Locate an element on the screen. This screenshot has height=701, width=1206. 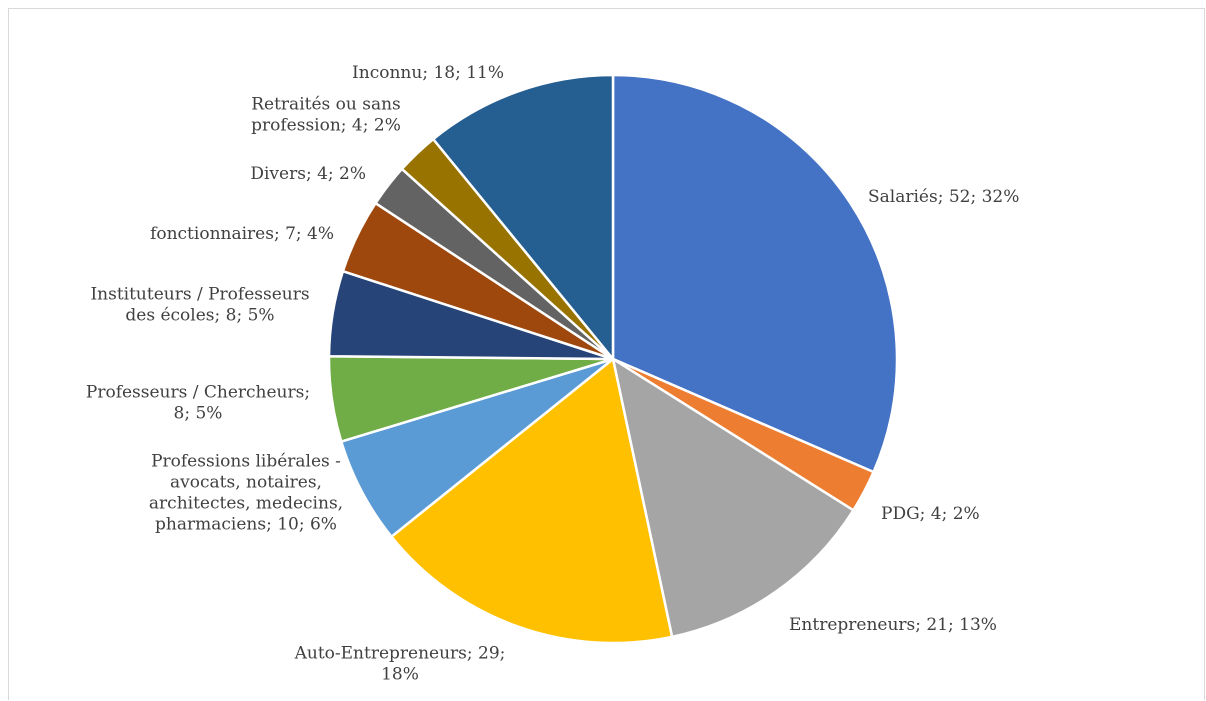
pie-slice-label-9: Divers; 4; 2% is located at coordinates (308, 174).